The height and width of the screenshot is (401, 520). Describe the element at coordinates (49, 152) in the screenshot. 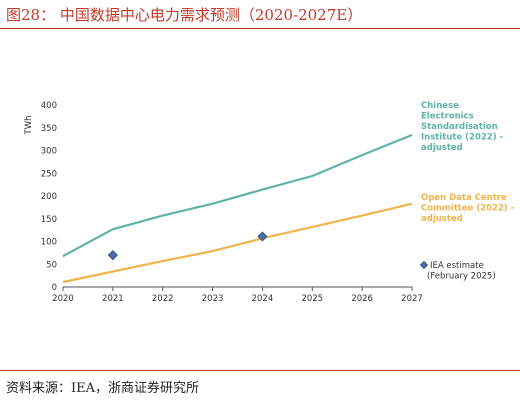

I see `y-tick-label: 300` at that location.